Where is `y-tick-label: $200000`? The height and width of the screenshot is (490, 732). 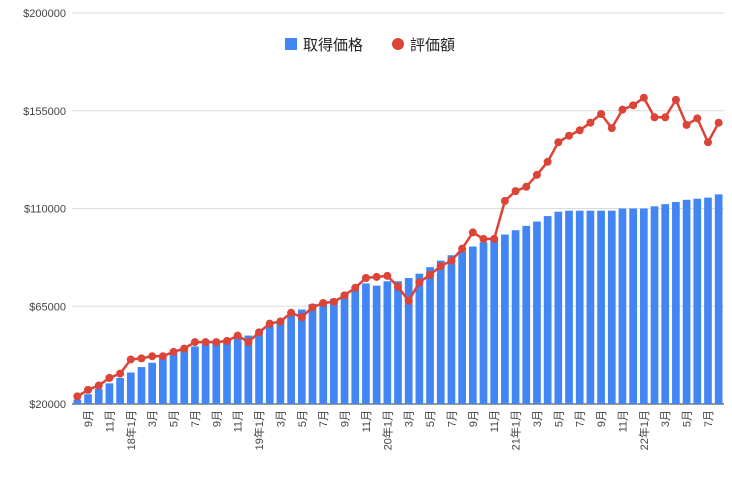
y-tick-label: $200000 is located at coordinates (44, 14).